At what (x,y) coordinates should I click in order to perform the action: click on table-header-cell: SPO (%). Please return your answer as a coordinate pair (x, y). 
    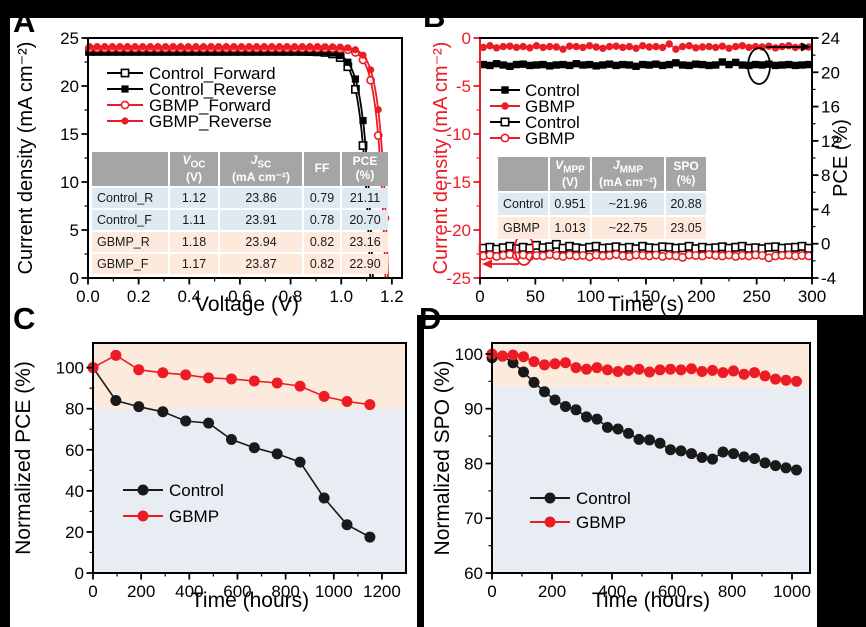
    Looking at the image, I should click on (686, 174).